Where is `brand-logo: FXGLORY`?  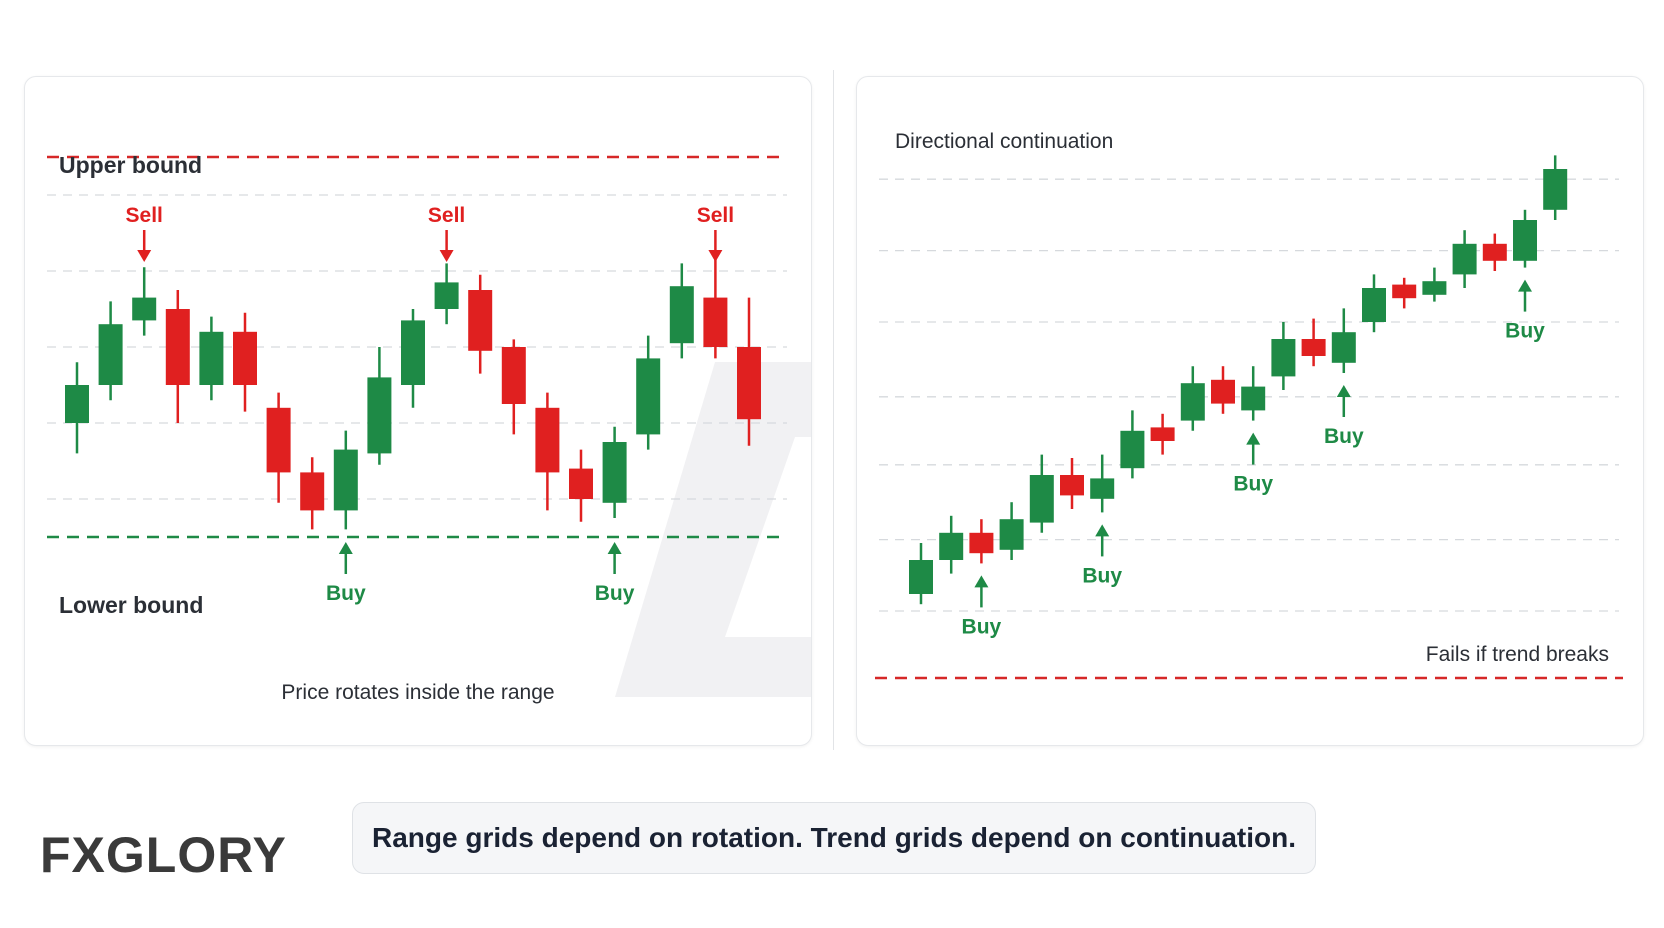 brand-logo: FXGLORY is located at coordinates (163, 855).